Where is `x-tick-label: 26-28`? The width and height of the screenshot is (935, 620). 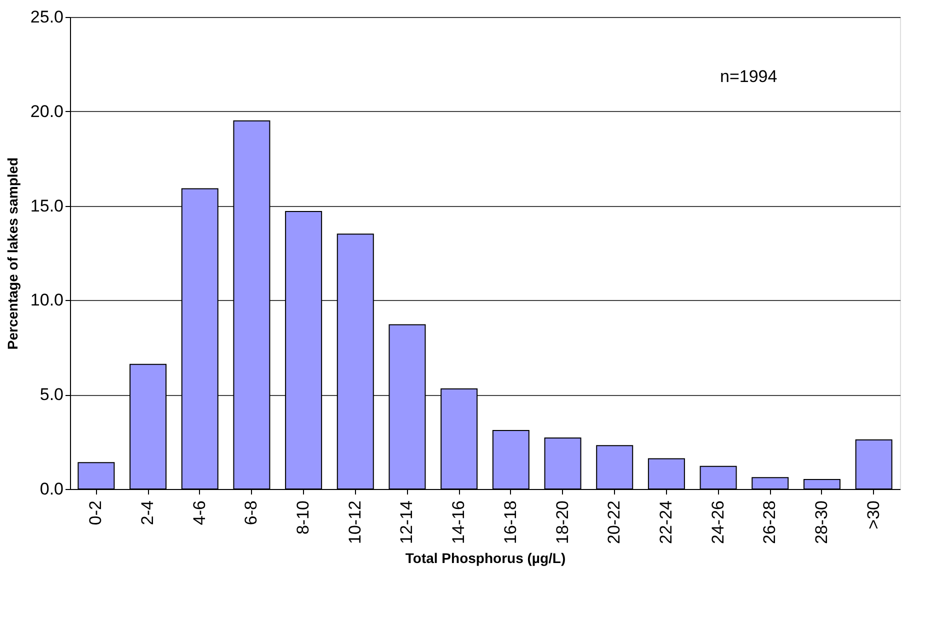
x-tick-label: 26-28 is located at coordinates (770, 522).